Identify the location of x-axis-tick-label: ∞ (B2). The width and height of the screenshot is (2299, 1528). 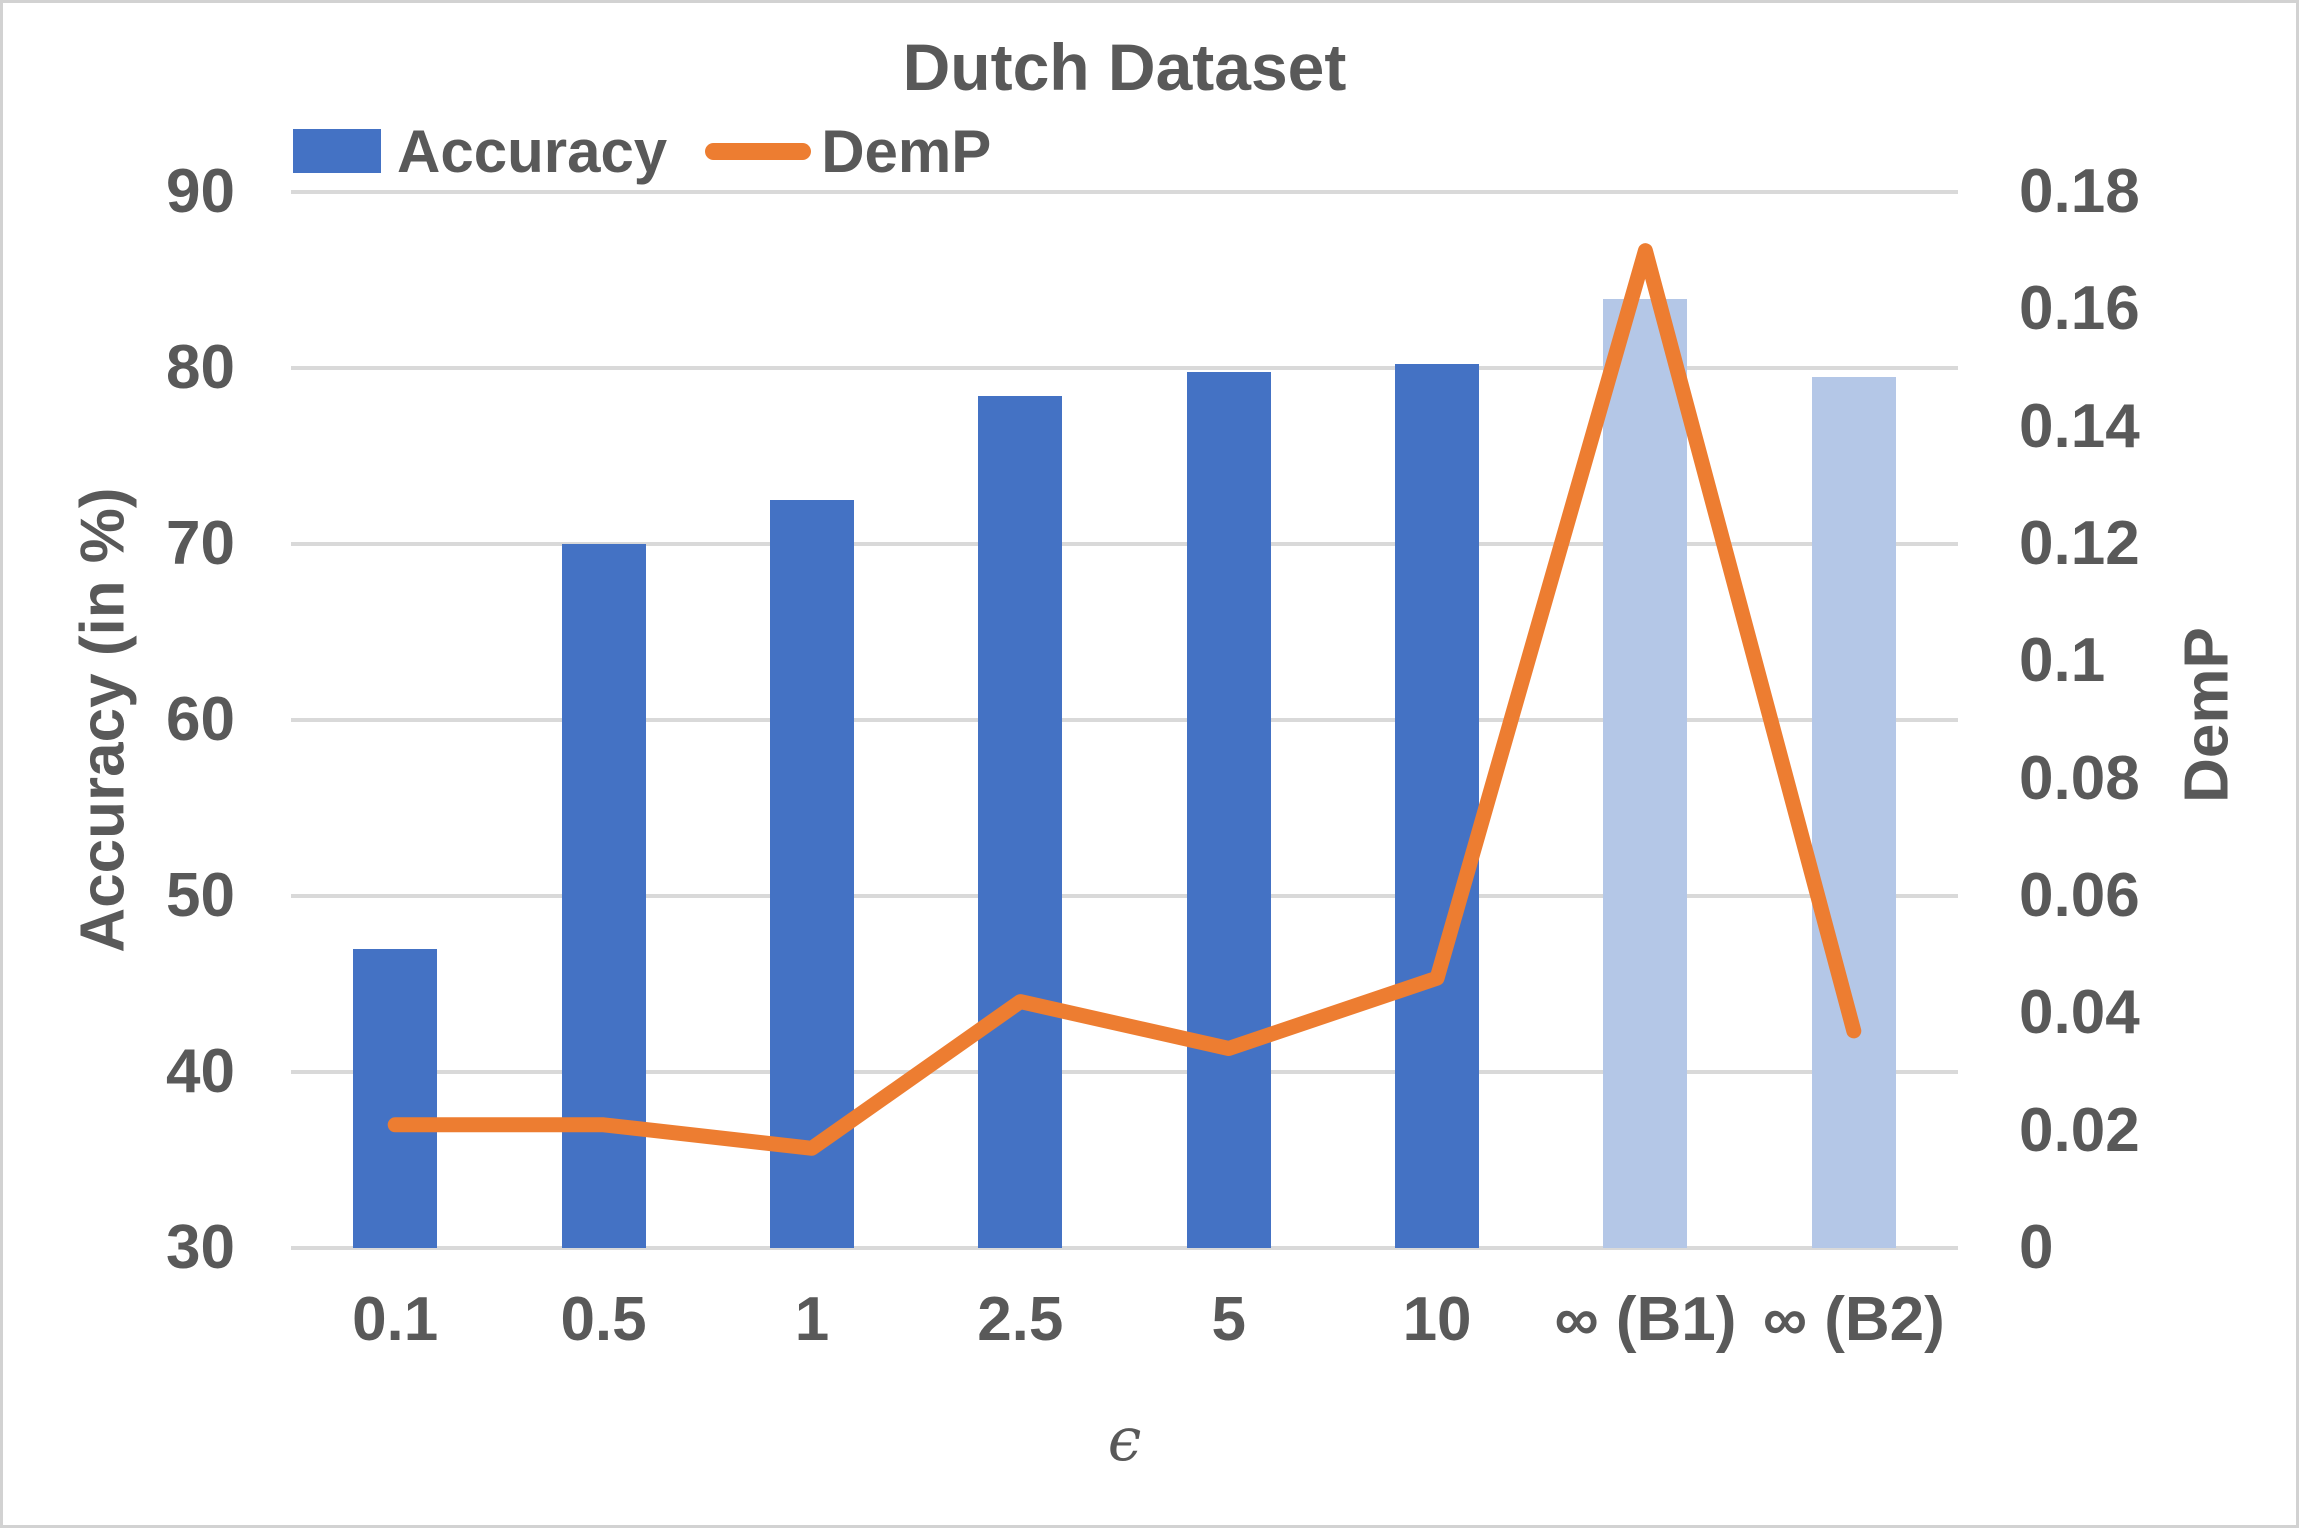
(1853, 1319).